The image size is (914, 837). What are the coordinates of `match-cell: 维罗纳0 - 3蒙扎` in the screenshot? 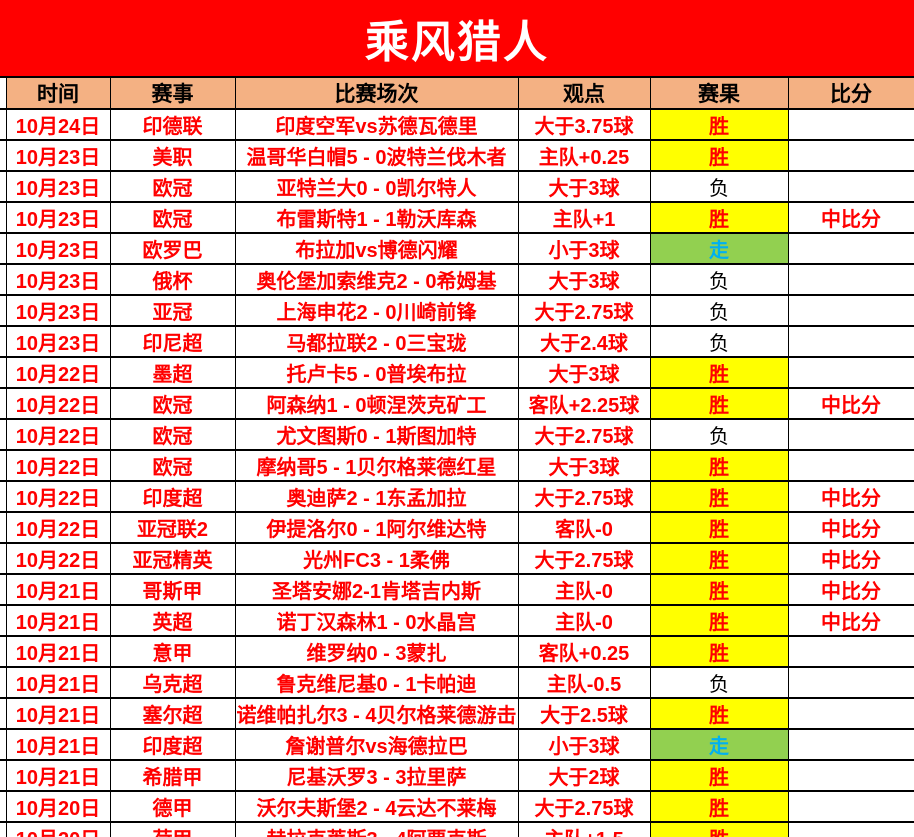 It's located at (376, 651).